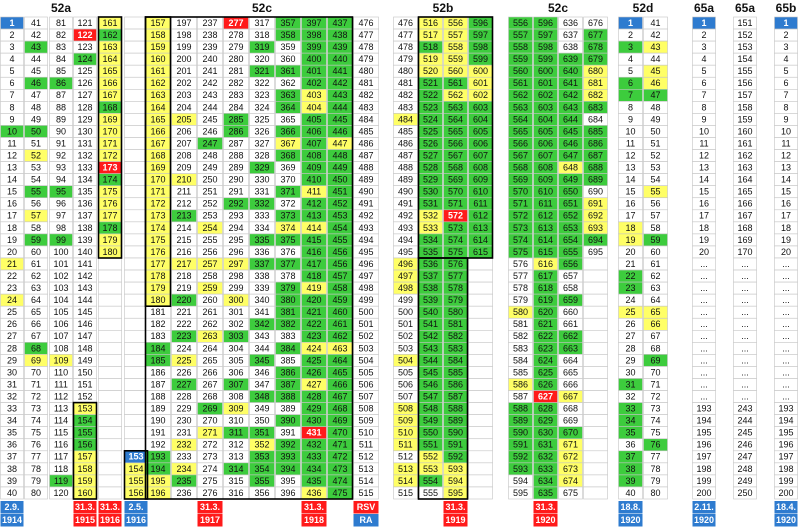 This screenshot has width=800, height=527. I want to click on cell-value: 656, so click(570, 264).